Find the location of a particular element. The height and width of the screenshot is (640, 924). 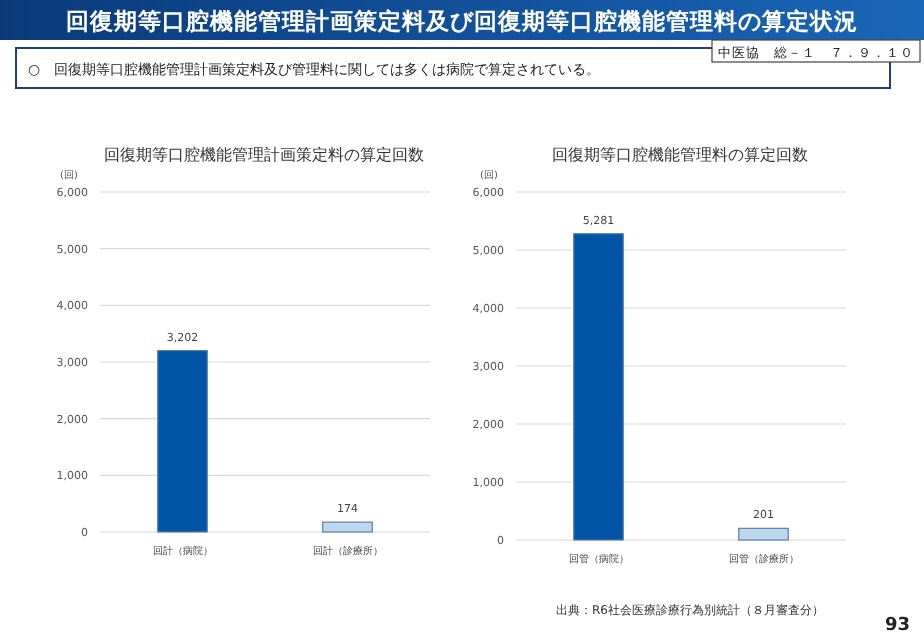

chart-title: 回復期等口腔機能管理計画策定料の算定回数 is located at coordinates (264, 154).